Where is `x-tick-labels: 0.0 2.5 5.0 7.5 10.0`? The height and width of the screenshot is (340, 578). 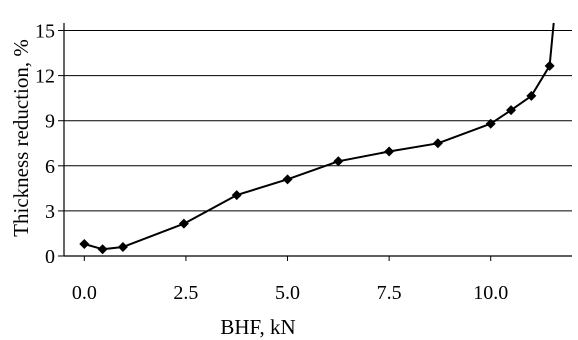
x-tick-labels: 0.0 2.5 5.0 7.5 10.0 is located at coordinates (290, 293).